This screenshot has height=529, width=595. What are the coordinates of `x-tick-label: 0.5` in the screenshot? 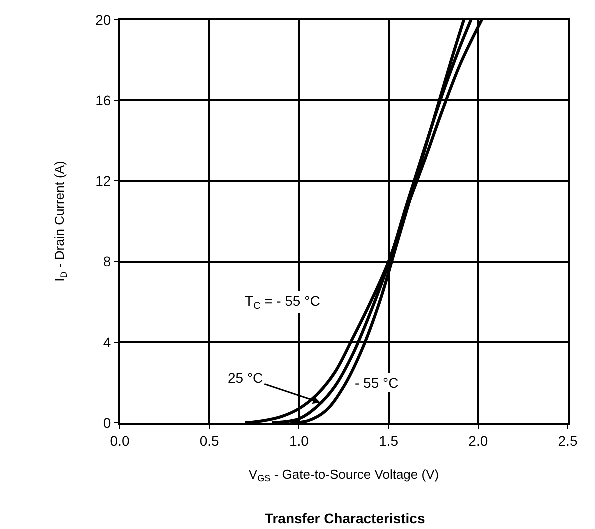 It's located at (210, 440).